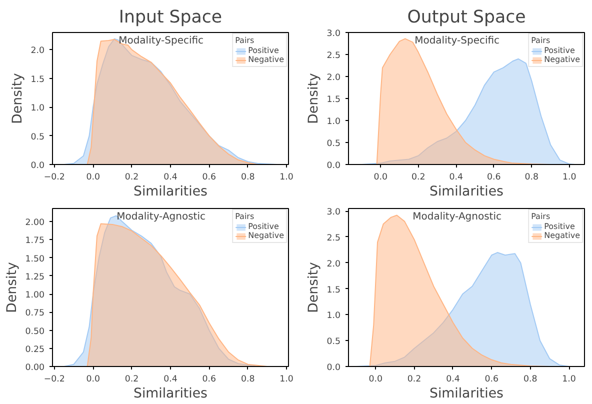 The width and height of the screenshot is (592, 404). I want to click on y-tick-label: 1.00, so click(35, 295).